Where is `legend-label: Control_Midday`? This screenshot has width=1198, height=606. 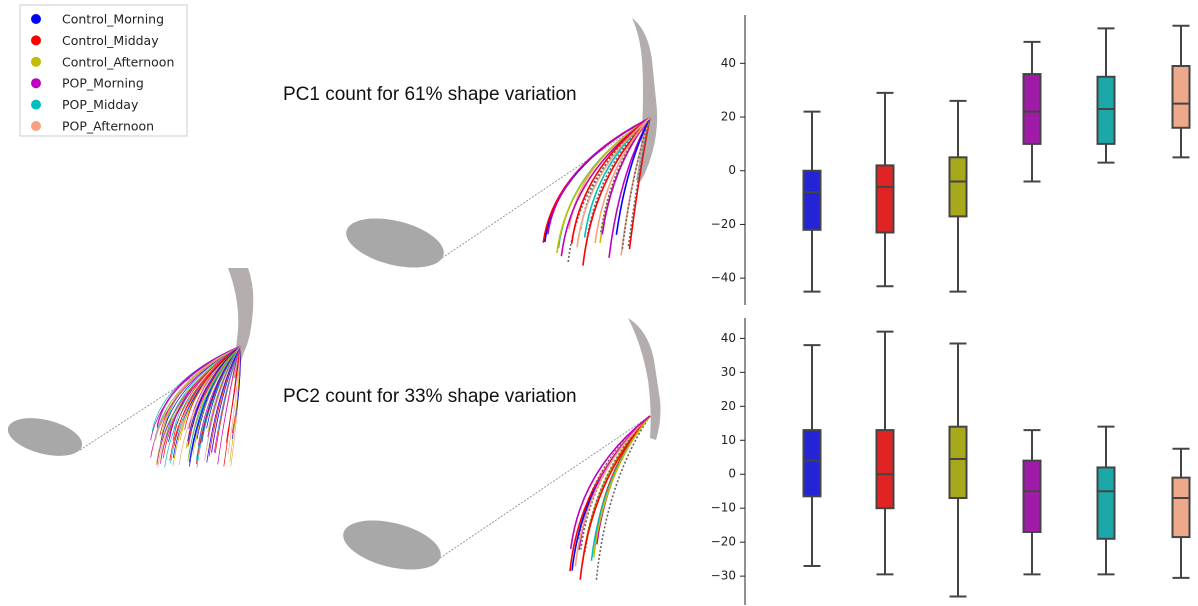 legend-label: Control_Midday is located at coordinates (110, 40).